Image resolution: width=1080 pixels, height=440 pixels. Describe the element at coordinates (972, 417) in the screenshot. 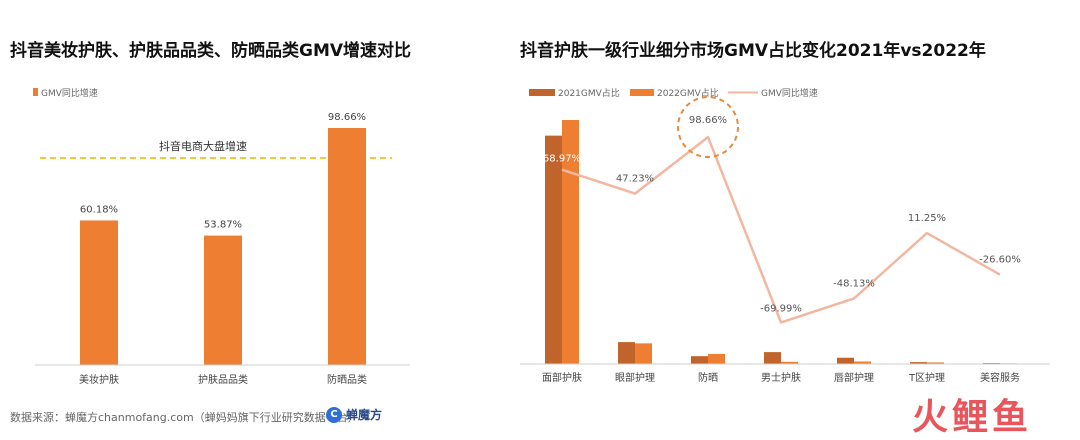

I see `watermark-logo: 火鲤鱼` at that location.